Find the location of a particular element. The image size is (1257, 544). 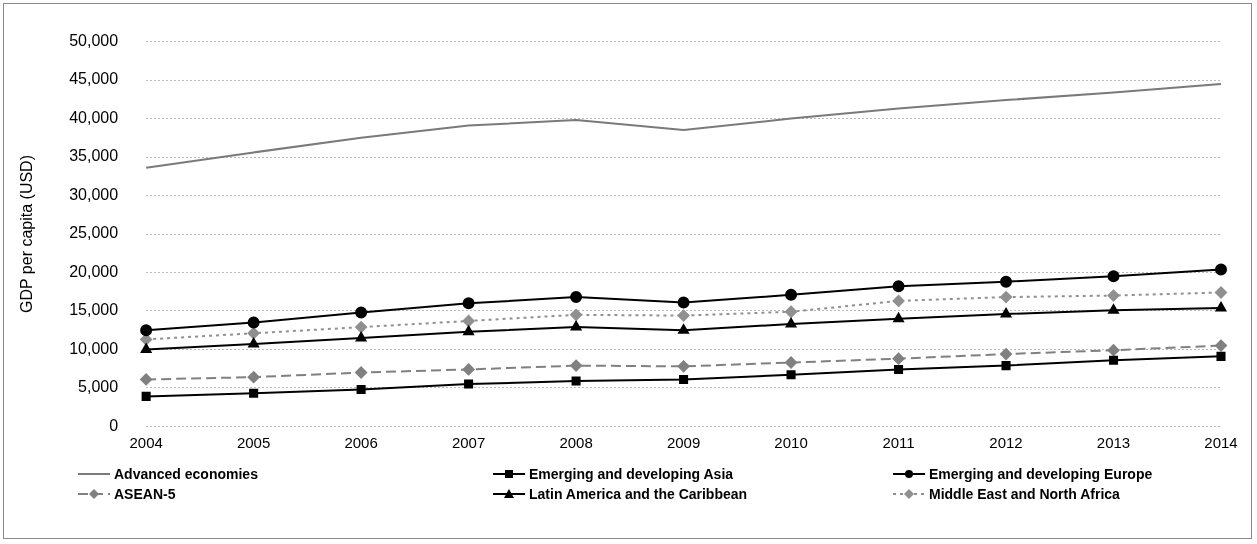

x-tick-label: 2006 is located at coordinates (361, 442).